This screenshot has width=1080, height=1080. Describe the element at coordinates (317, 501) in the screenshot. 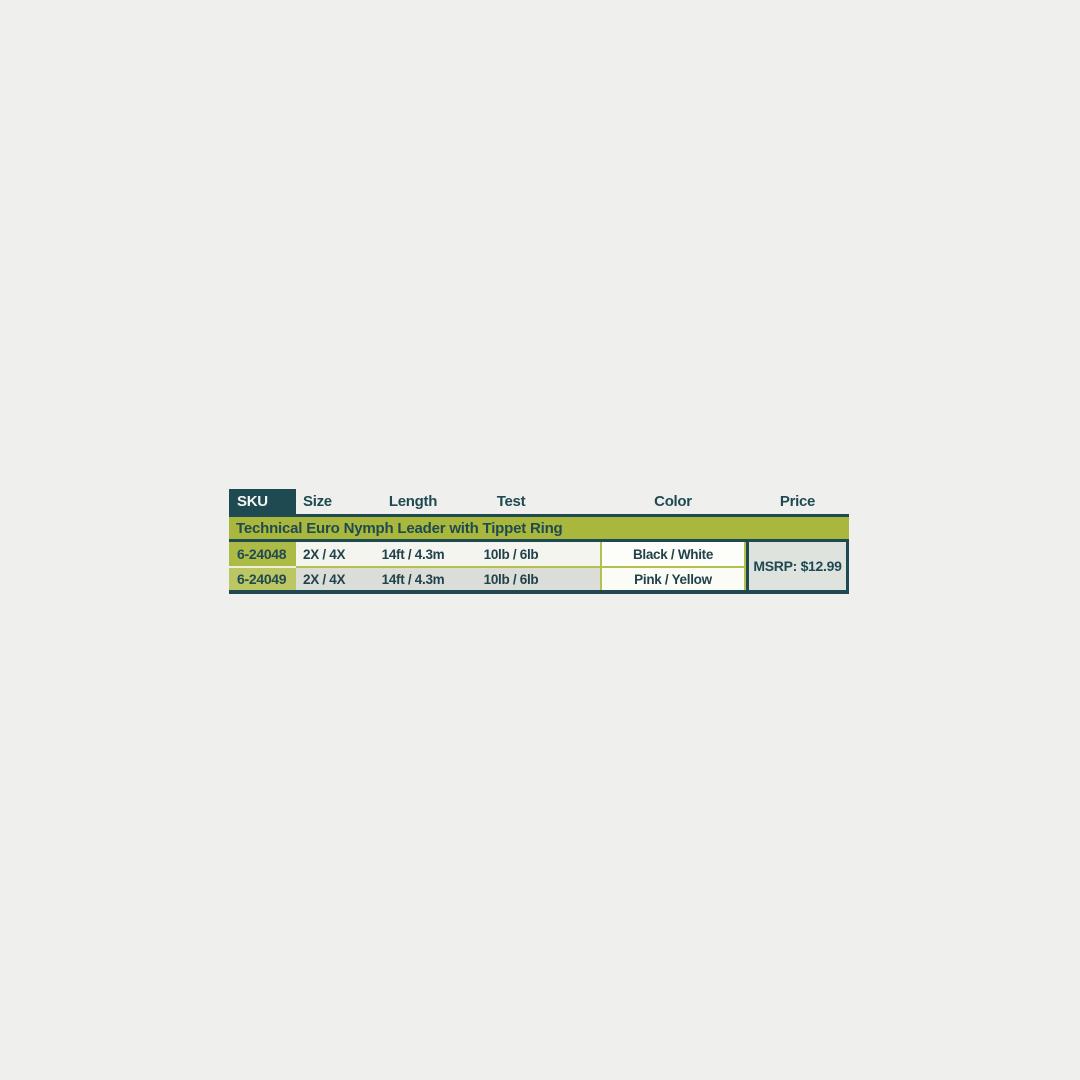

I see `header-size: Size` at that location.